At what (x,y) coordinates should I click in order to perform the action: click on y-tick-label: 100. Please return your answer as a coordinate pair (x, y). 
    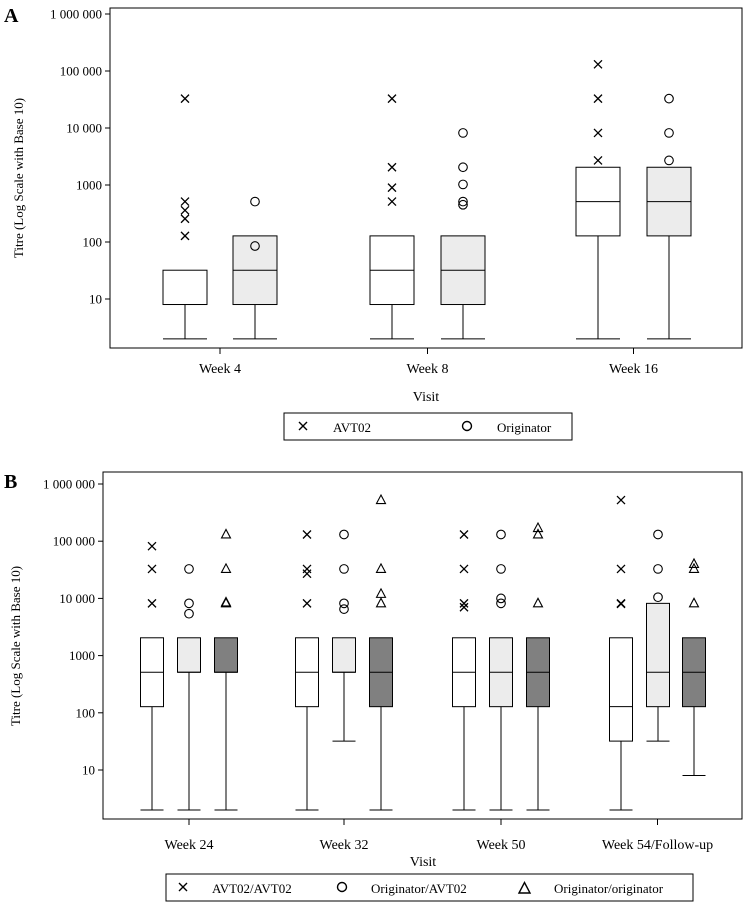
    Looking at the image, I should click on (86, 712).